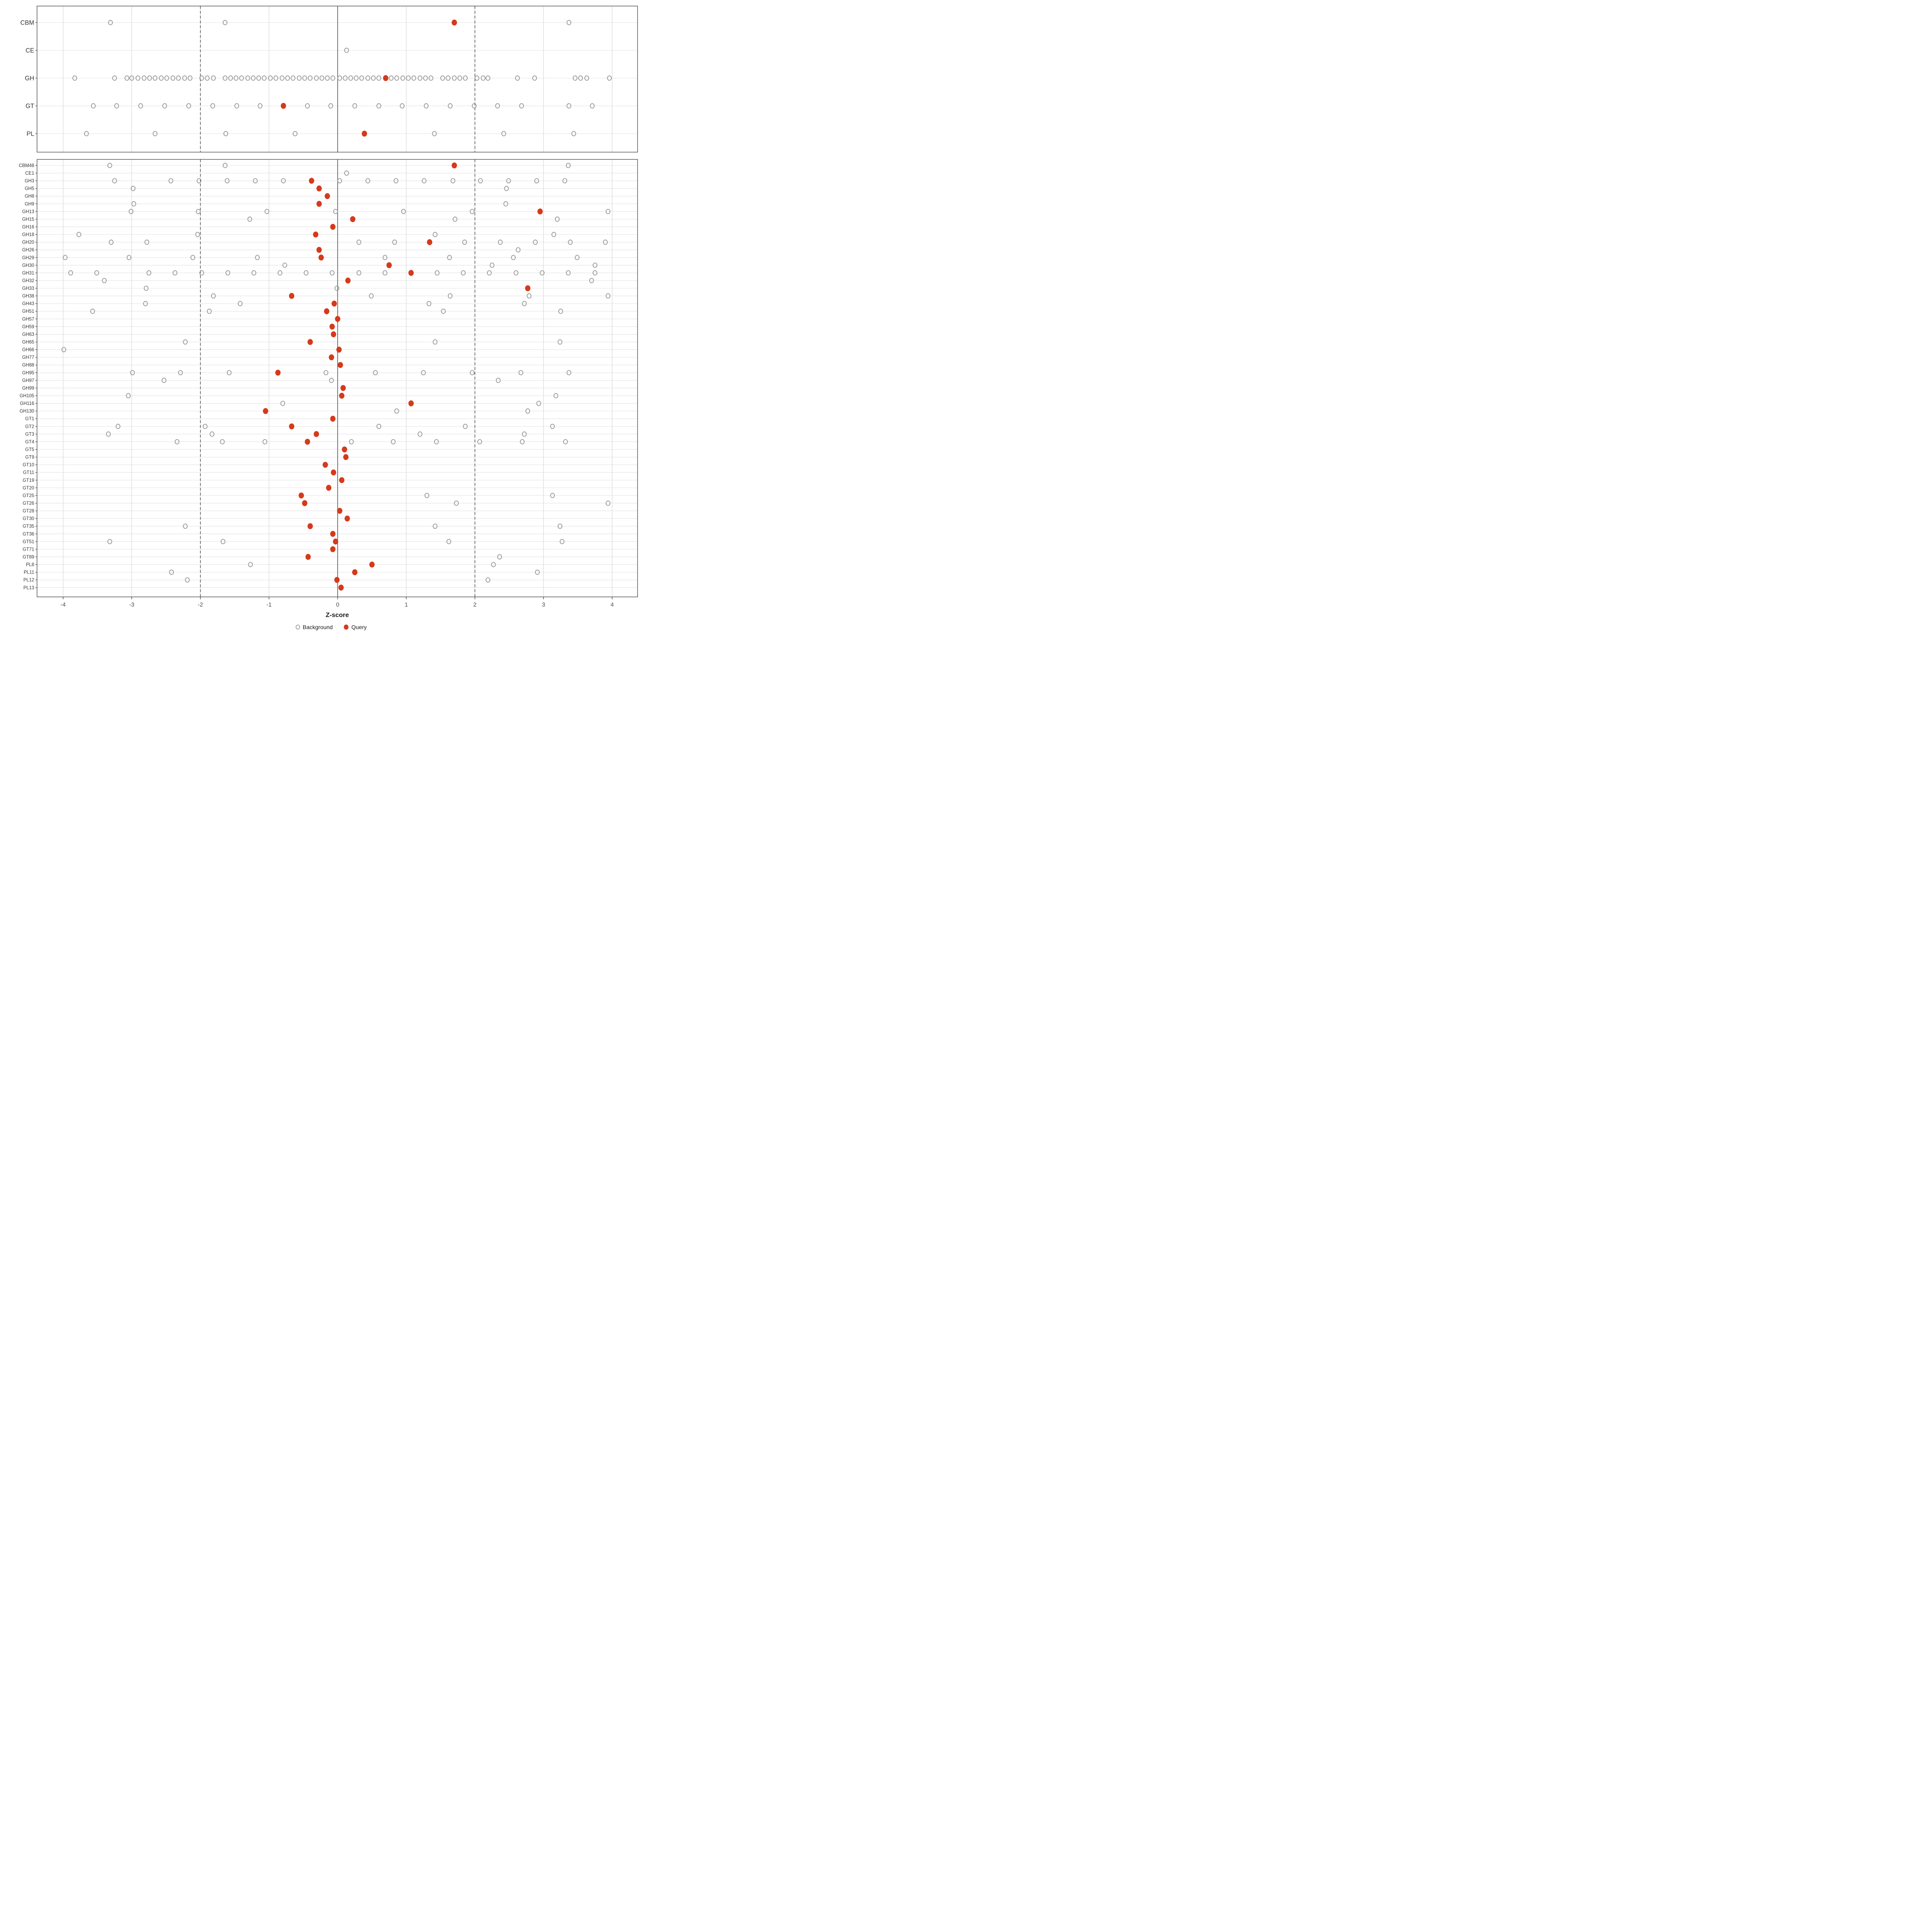 Image resolution: width=1932 pixels, height=1932 pixels. I want to click on row-label: GH59, so click(28, 326).